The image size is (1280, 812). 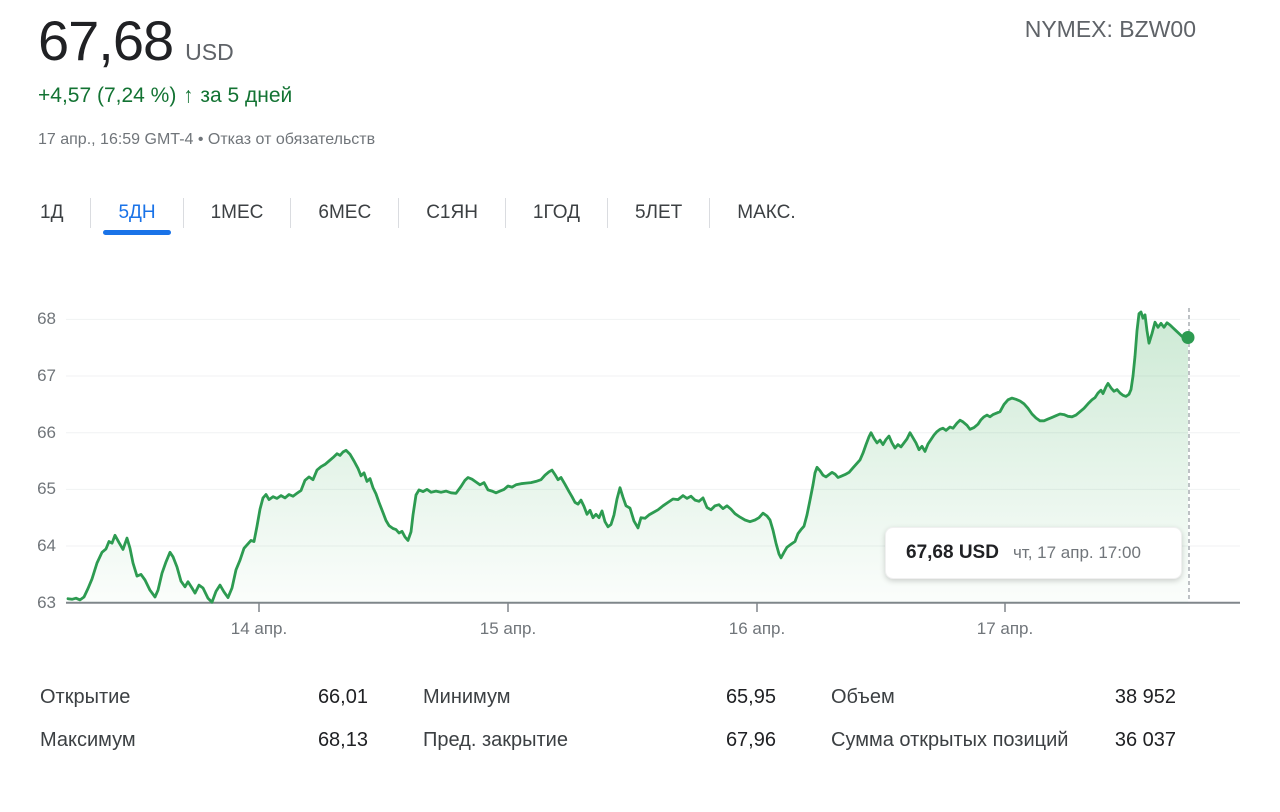 What do you see at coordinates (1003, 697) in the screenshot?
I see `stat-row: Объем 38 952` at bounding box center [1003, 697].